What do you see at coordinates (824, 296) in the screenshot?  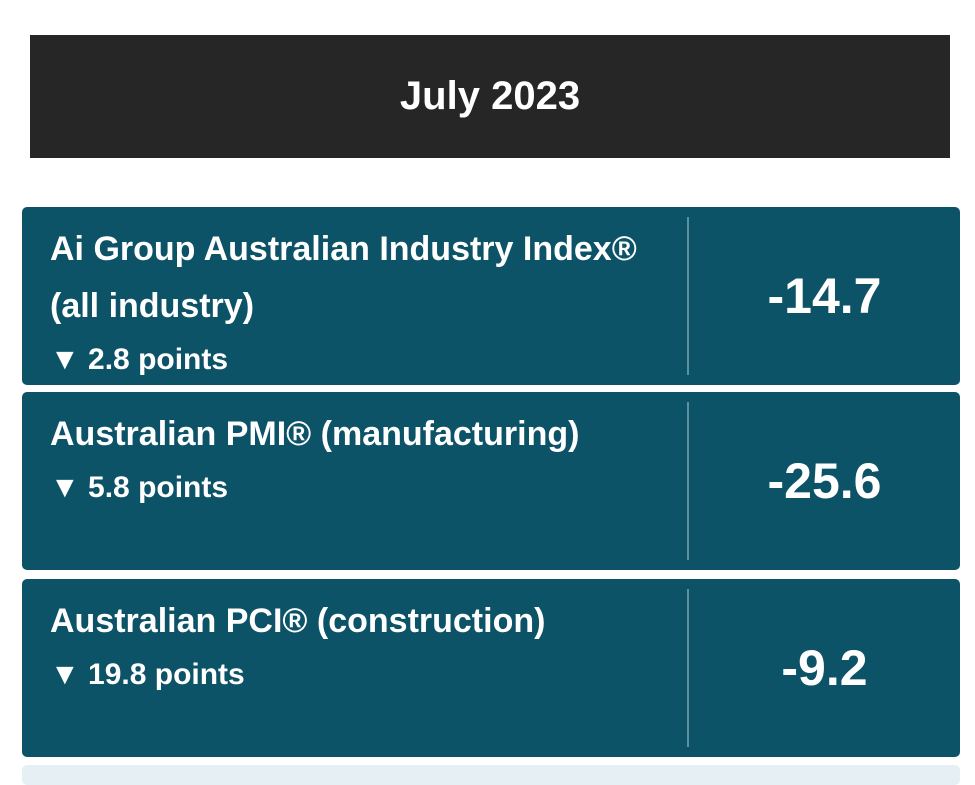 I see `index-value: -14.7` at bounding box center [824, 296].